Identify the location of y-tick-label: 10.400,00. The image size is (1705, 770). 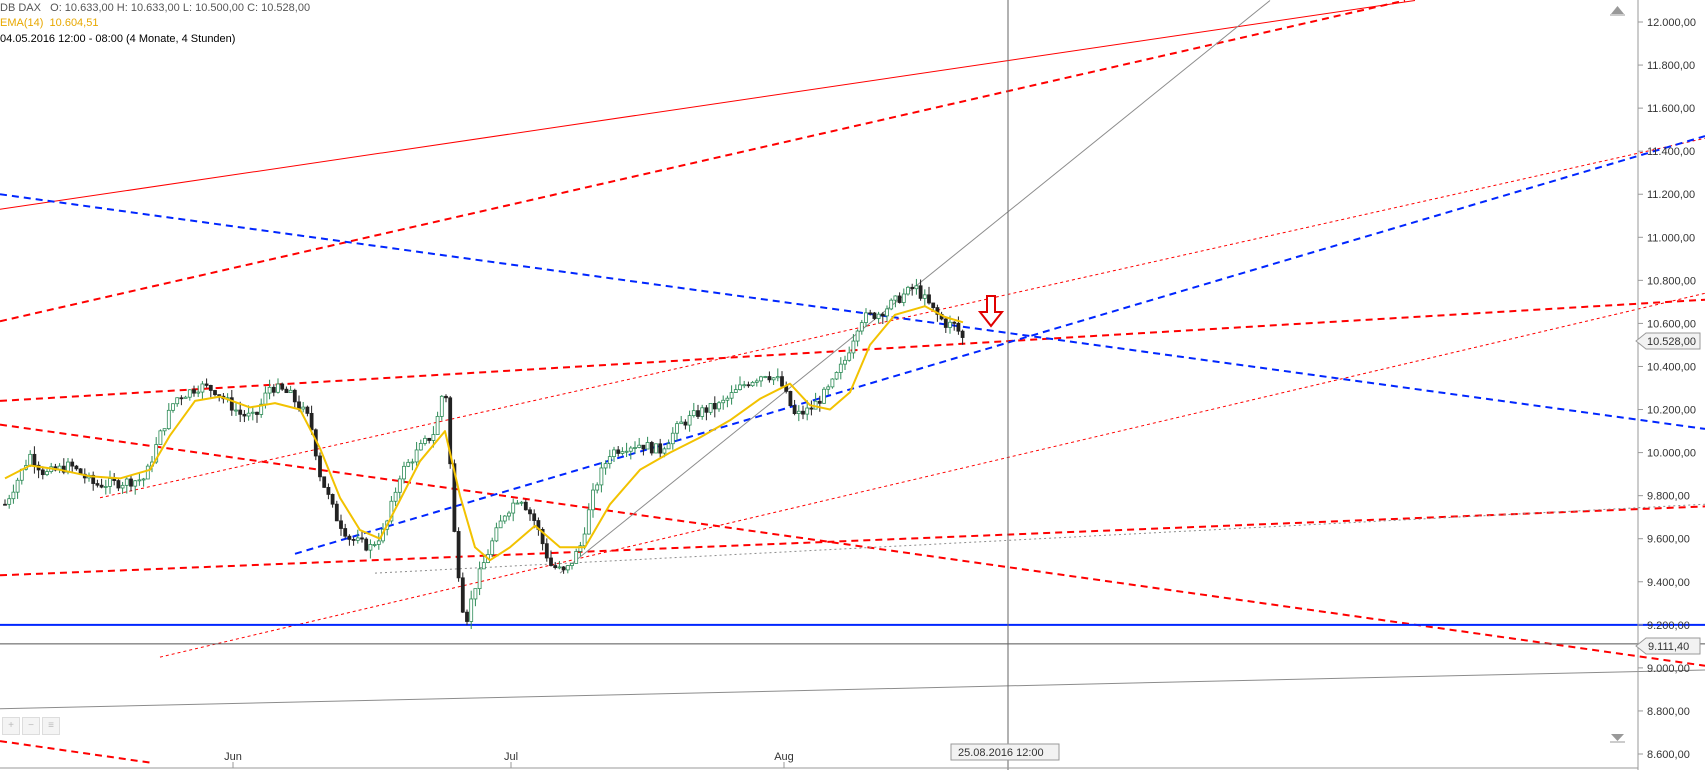
(1671, 367).